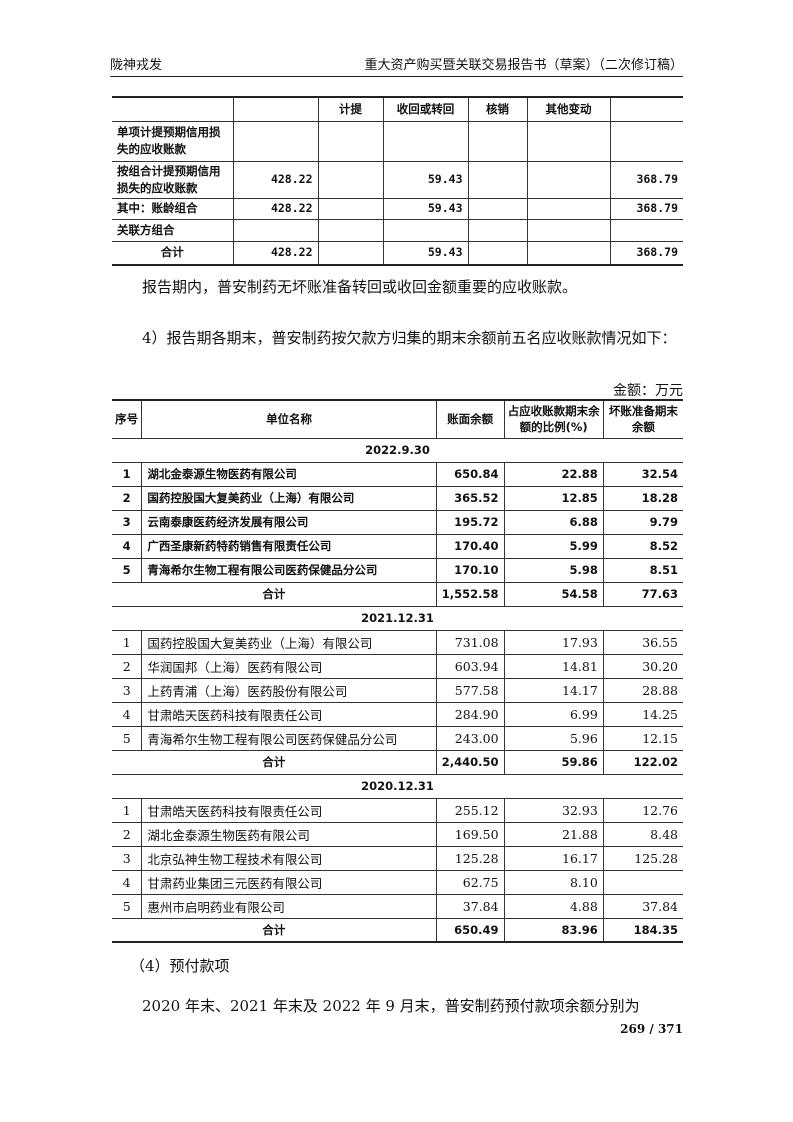 This screenshot has width=793, height=1122. Describe the element at coordinates (642, 594) in the screenshot. I see `table-cell: 77.63` at that location.